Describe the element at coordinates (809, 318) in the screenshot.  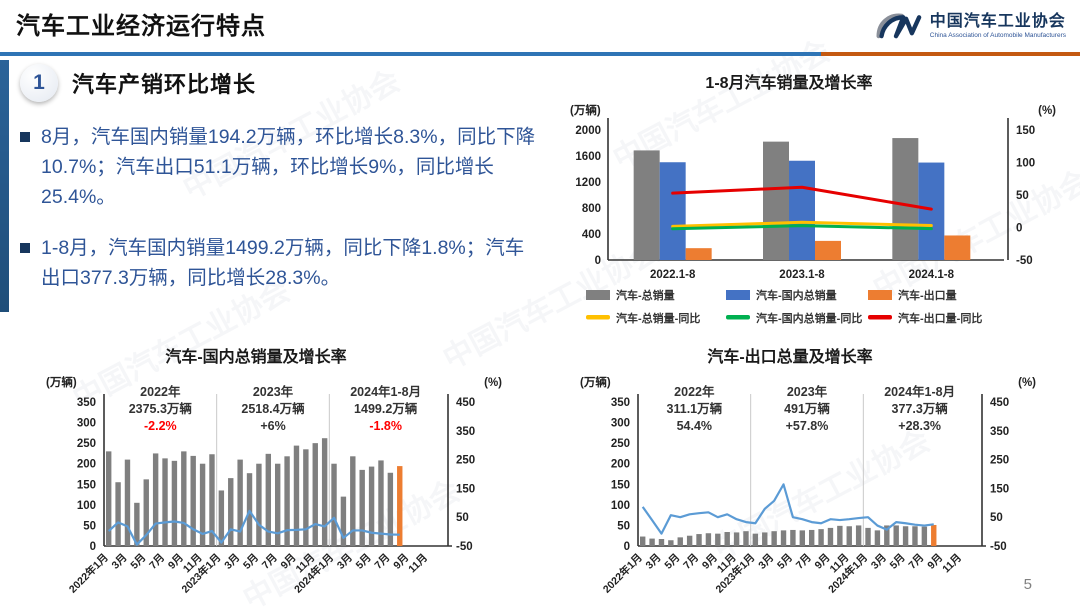
I see `svg-text: 汽车-国内总销量-同比` at that location.